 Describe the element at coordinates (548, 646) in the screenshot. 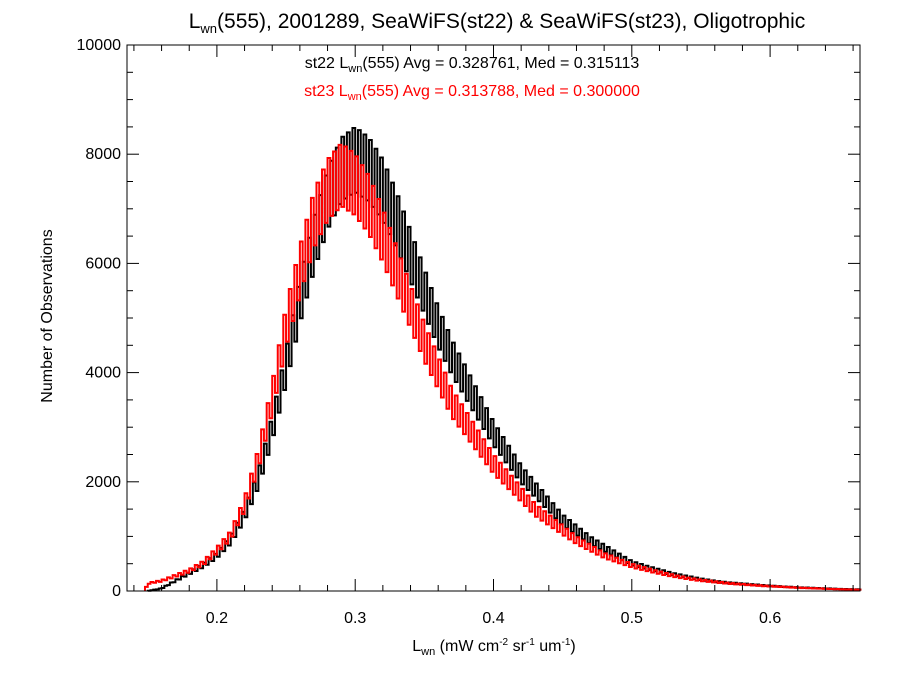

I see `x-axis-label-units-c: um` at that location.